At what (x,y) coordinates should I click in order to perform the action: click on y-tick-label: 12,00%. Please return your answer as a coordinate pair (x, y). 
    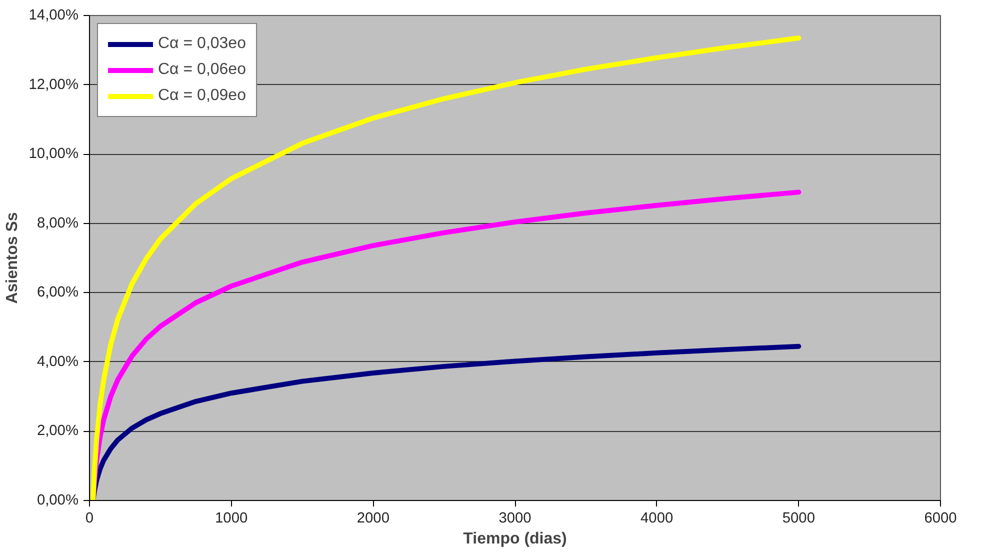
    Looking at the image, I should click on (53, 84).